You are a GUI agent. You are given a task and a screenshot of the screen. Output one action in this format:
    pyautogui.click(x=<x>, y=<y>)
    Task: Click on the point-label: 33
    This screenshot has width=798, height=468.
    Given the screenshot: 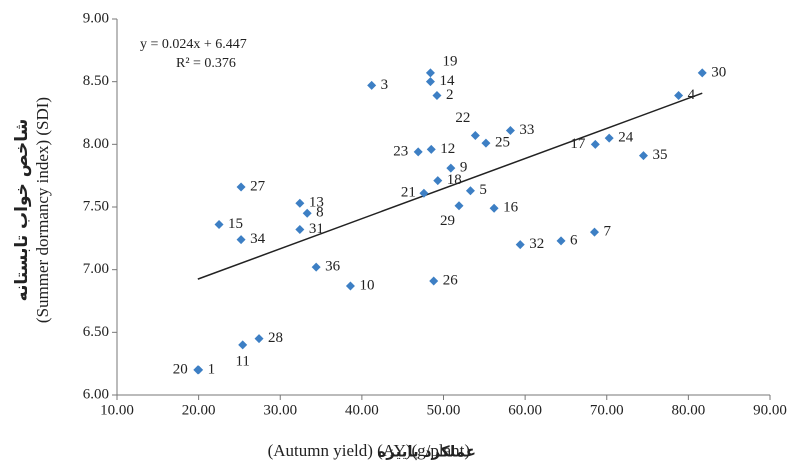 What is the action you would take?
    pyautogui.click(x=526, y=130)
    